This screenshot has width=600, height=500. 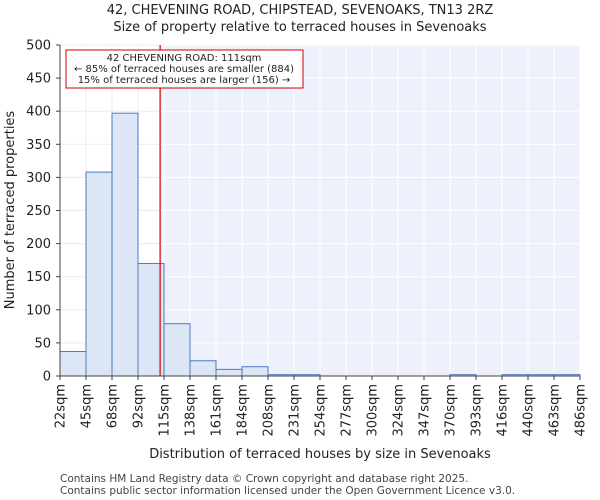 I want to click on x-tick-label: 115sqm, so click(x=165, y=410).